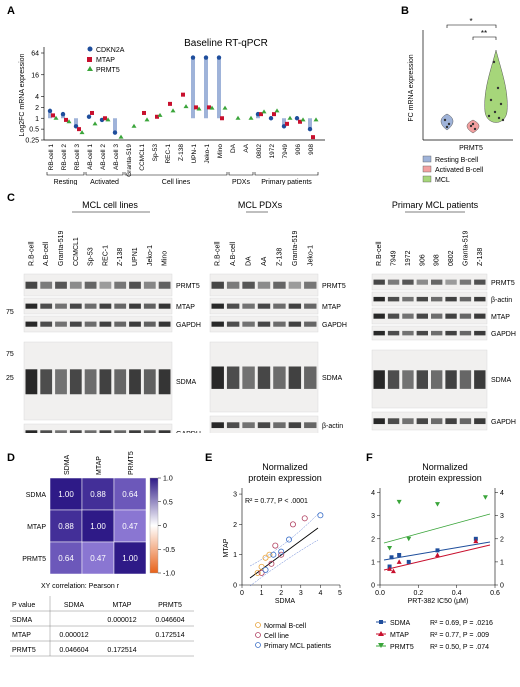 The width and height of the screenshot is (520, 687). Describe the element at coordinates (11, 11) in the screenshot. I see `panel-a-label: A` at that location.